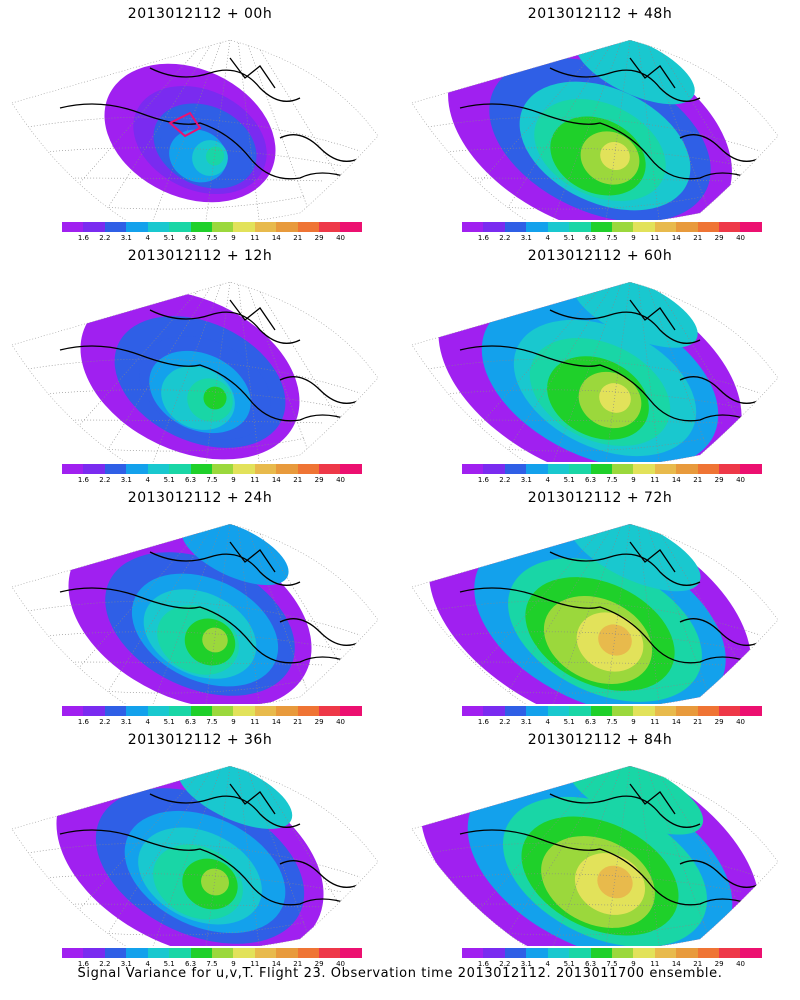  Describe the element at coordinates (185, 124) in the screenshot. I see `flight-track` at that location.